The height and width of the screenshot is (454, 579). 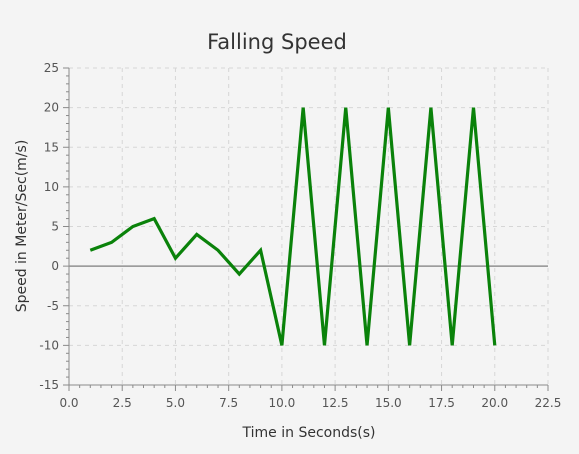 I want to click on y-tick-label: 0, so click(x=55, y=266).